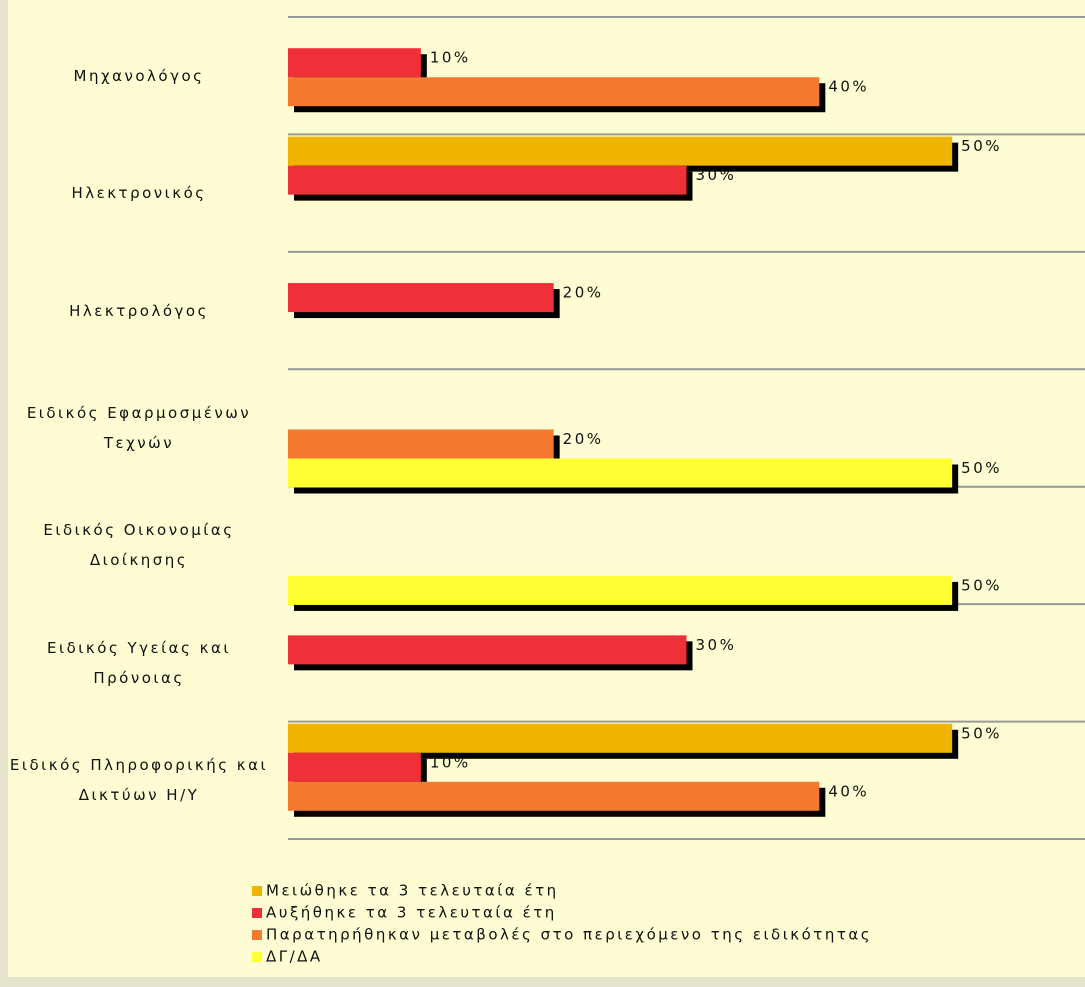 Image resolution: width=1085 pixels, height=987 pixels. Describe the element at coordinates (139, 310) in the screenshot. I see `category-label: Ηλεκτρολόγος` at that location.